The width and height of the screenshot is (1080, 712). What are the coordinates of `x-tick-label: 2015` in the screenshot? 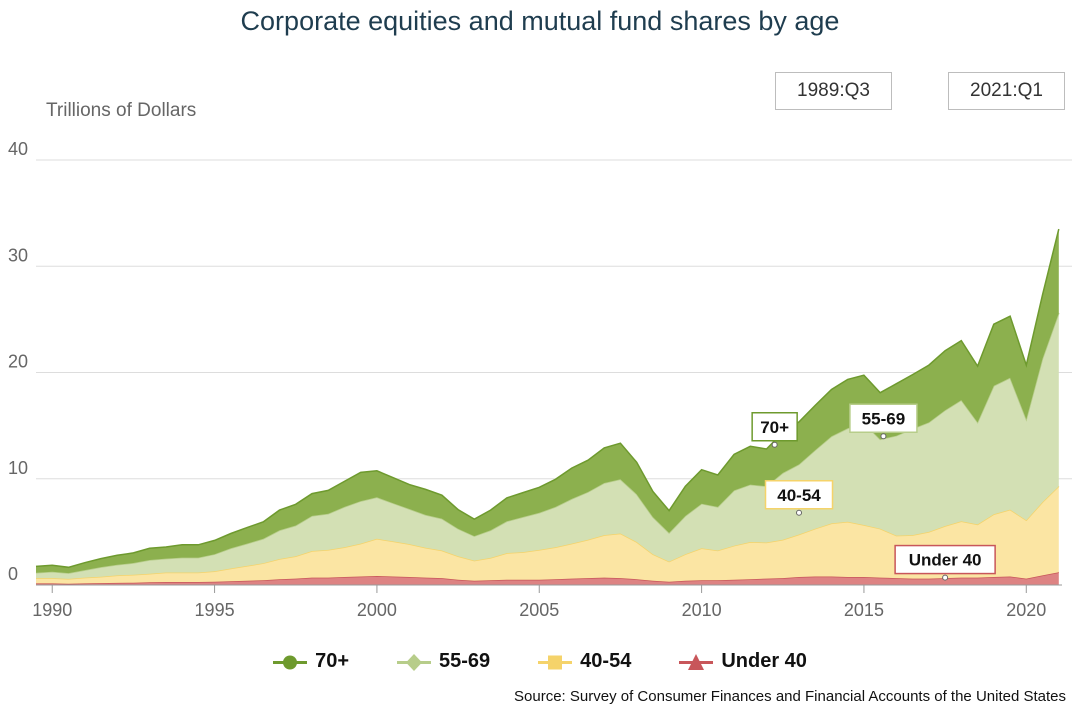 It's located at (864, 610).